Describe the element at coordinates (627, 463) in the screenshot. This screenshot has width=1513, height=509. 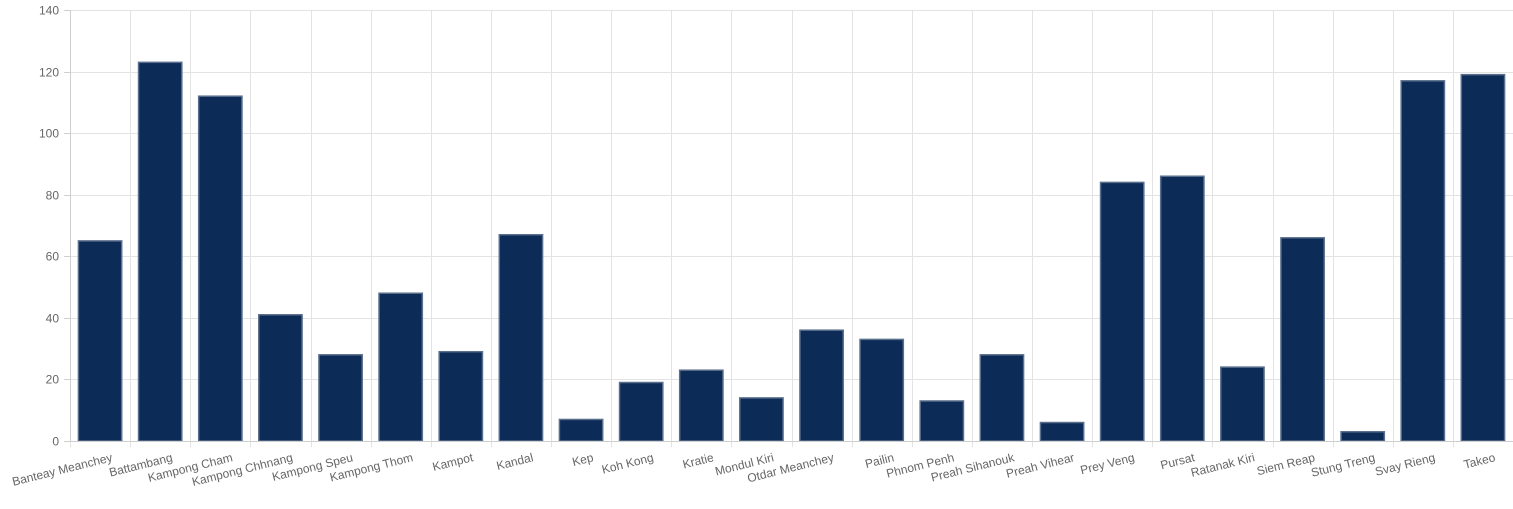
I see `x-tick-label: Koh Kong` at that location.